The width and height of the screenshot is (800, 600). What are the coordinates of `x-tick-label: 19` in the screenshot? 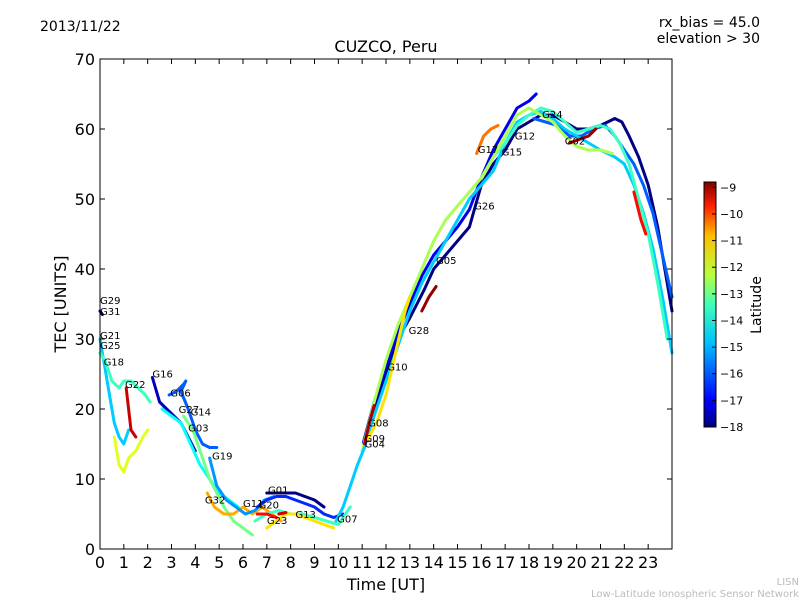 It's located at (553, 562).